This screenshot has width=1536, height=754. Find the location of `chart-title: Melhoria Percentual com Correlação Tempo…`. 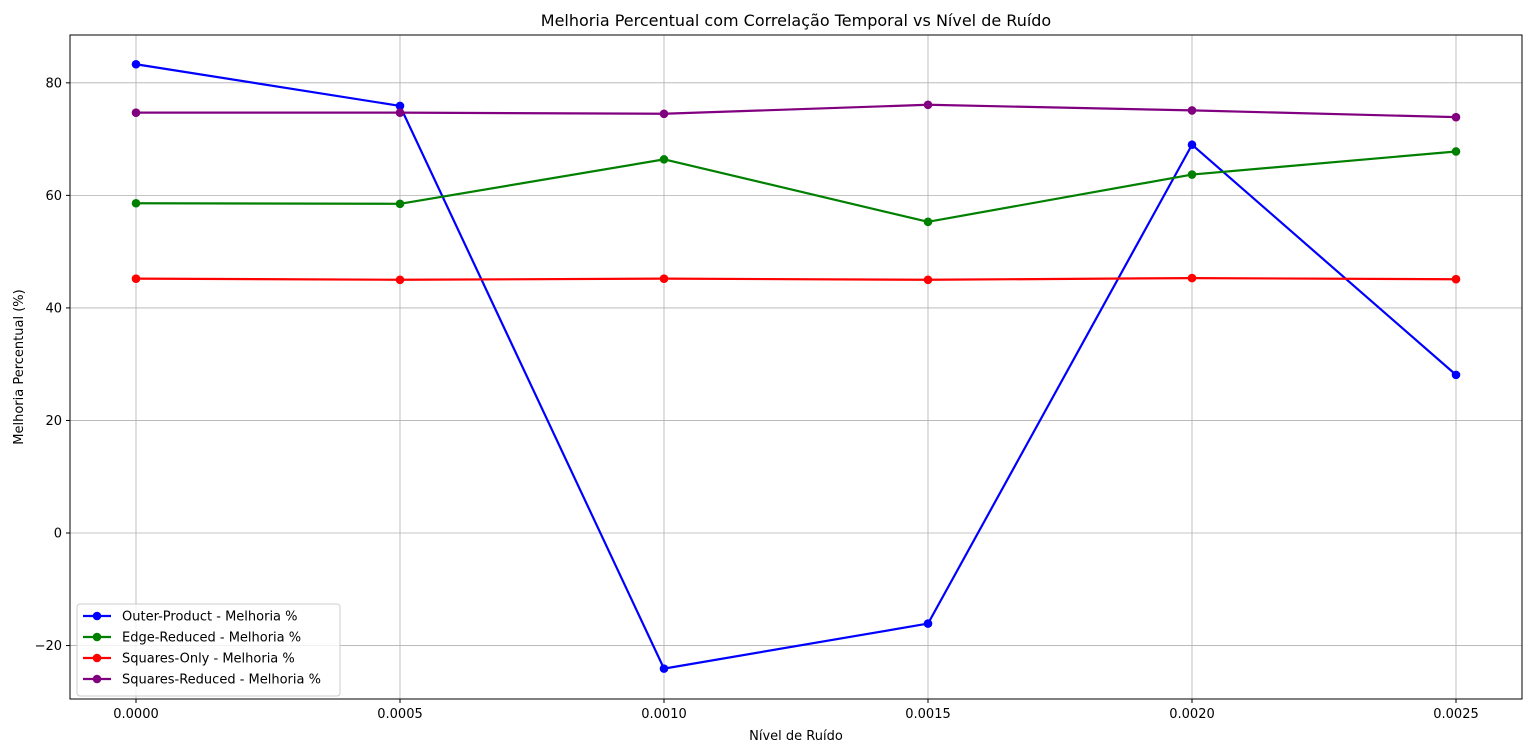

chart-title: Melhoria Percentual com Correlação Tempo… is located at coordinates (796, 20).